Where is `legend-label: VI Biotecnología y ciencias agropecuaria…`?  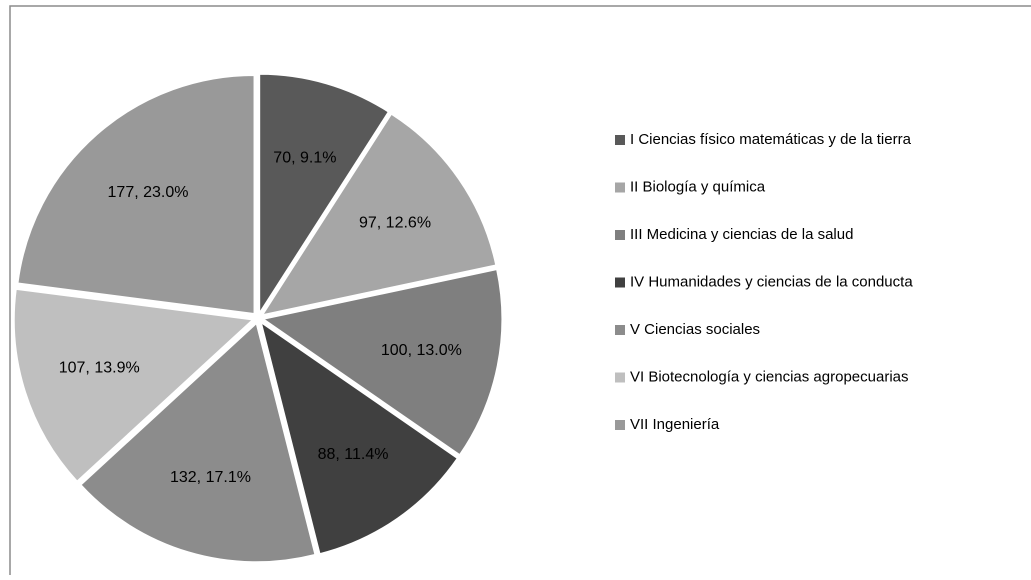
legend-label: VI Biotecnología y ciencias agropecuaria… is located at coordinates (769, 376).